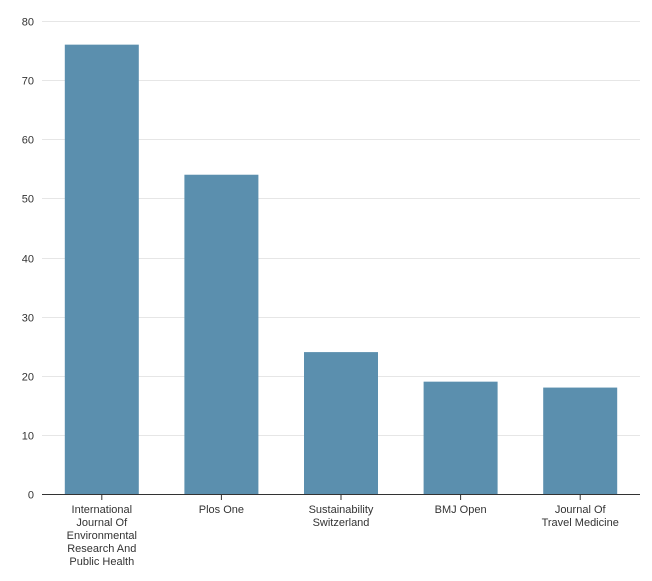 The image size is (652, 581). Describe the element at coordinates (28, 82) in the screenshot. I see `y-tick-label: 70` at that location.